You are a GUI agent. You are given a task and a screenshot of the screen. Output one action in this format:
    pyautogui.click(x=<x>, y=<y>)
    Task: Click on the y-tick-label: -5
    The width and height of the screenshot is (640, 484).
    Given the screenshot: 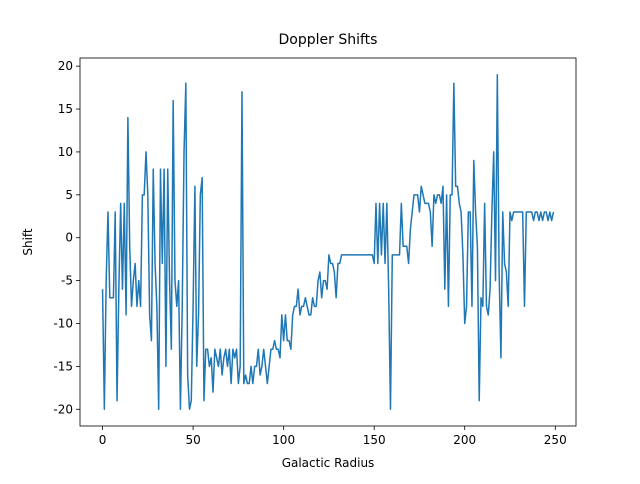 What is the action you would take?
    pyautogui.click(x=67, y=281)
    